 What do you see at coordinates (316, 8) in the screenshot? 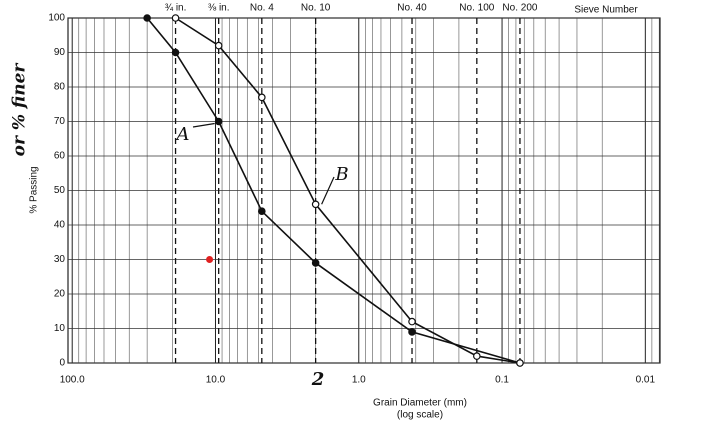
I see `sieve-label: No. 10` at bounding box center [316, 8].